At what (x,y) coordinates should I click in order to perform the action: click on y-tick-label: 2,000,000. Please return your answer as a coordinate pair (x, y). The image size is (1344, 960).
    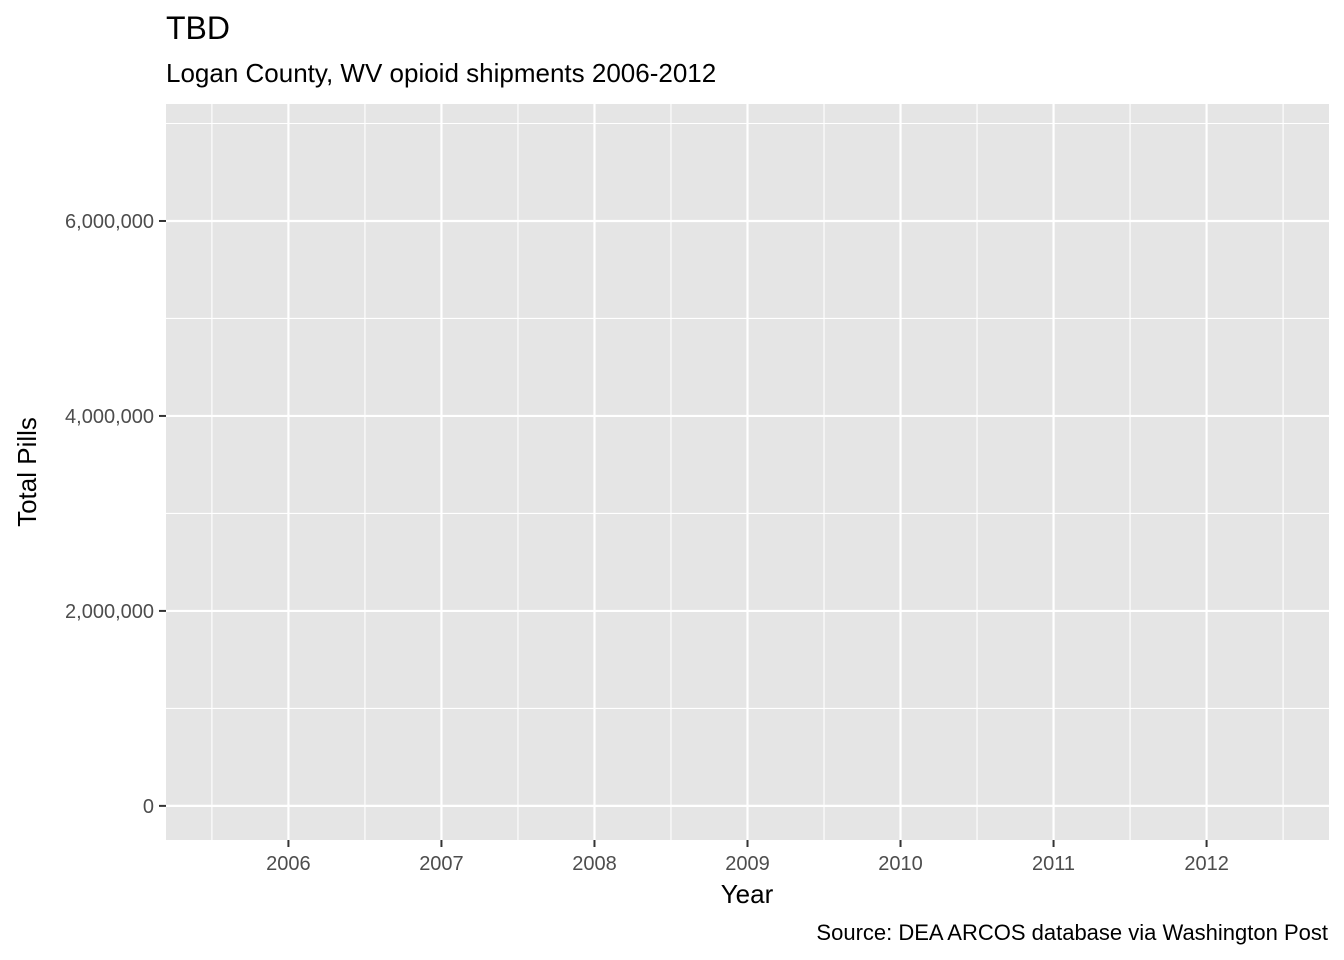
    Looking at the image, I should click on (109, 612).